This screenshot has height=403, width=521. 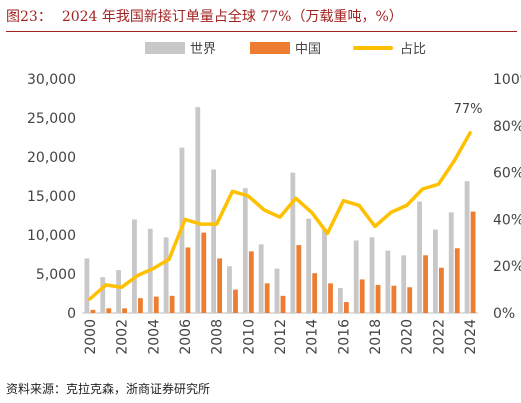 What do you see at coordinates (406, 205) in the screenshot?
I see `point-share-2020` at bounding box center [406, 205].